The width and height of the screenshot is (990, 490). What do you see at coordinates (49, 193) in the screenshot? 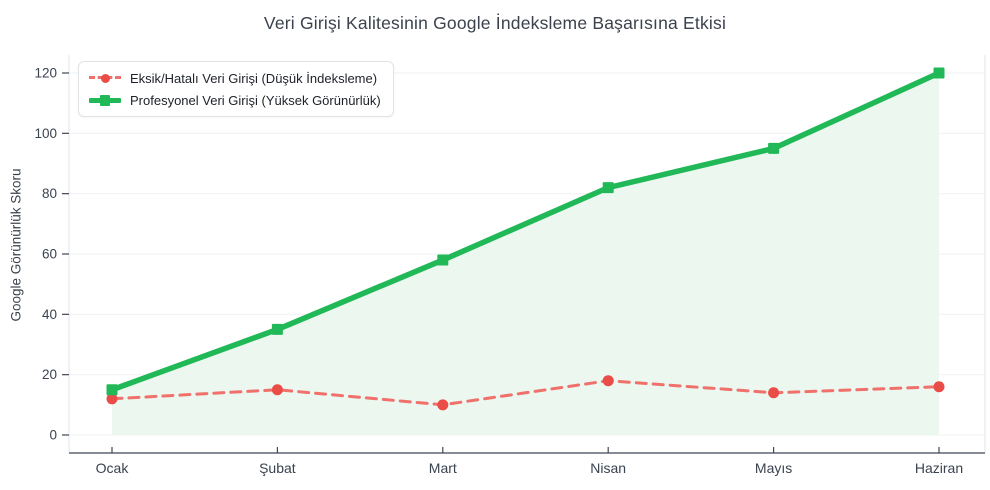
I see `y-tick-label: 80` at bounding box center [49, 193].